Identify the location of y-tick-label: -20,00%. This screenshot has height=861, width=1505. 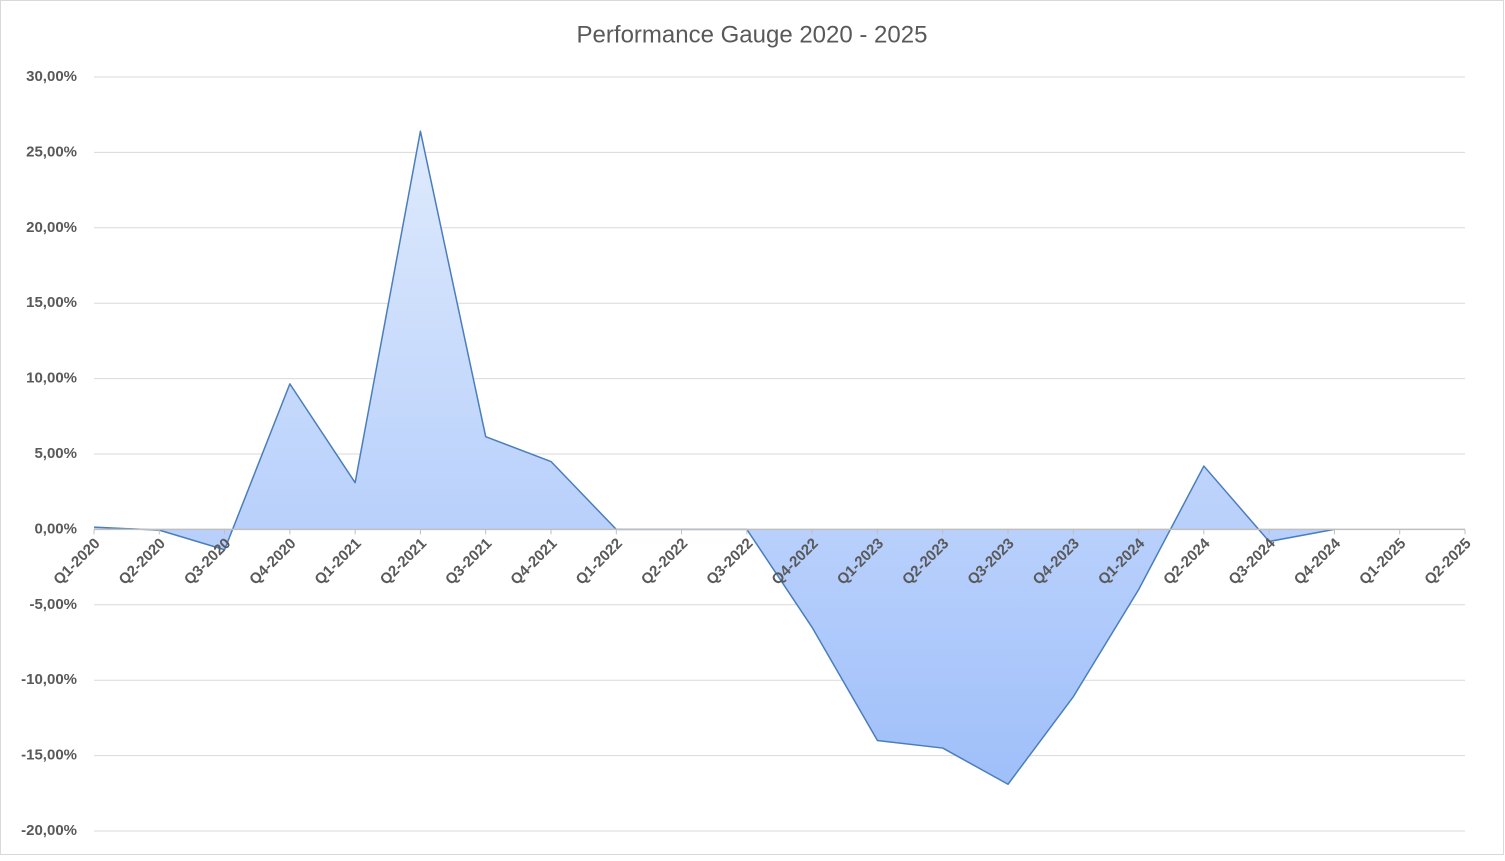
(49, 830).